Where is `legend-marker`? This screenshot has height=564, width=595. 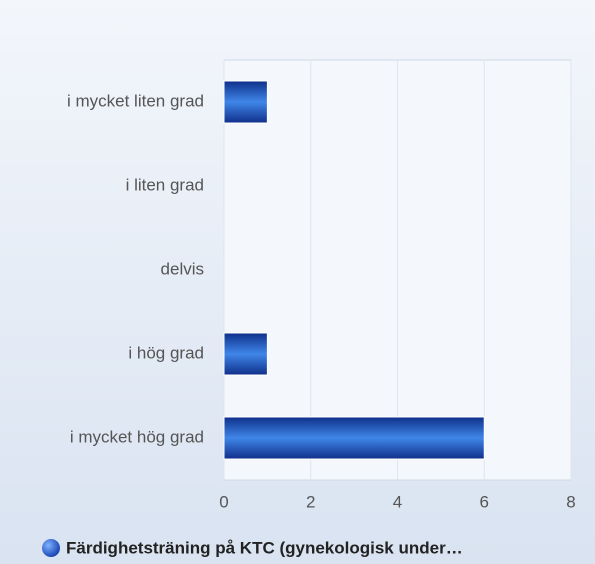
legend-marker is located at coordinates (51, 548).